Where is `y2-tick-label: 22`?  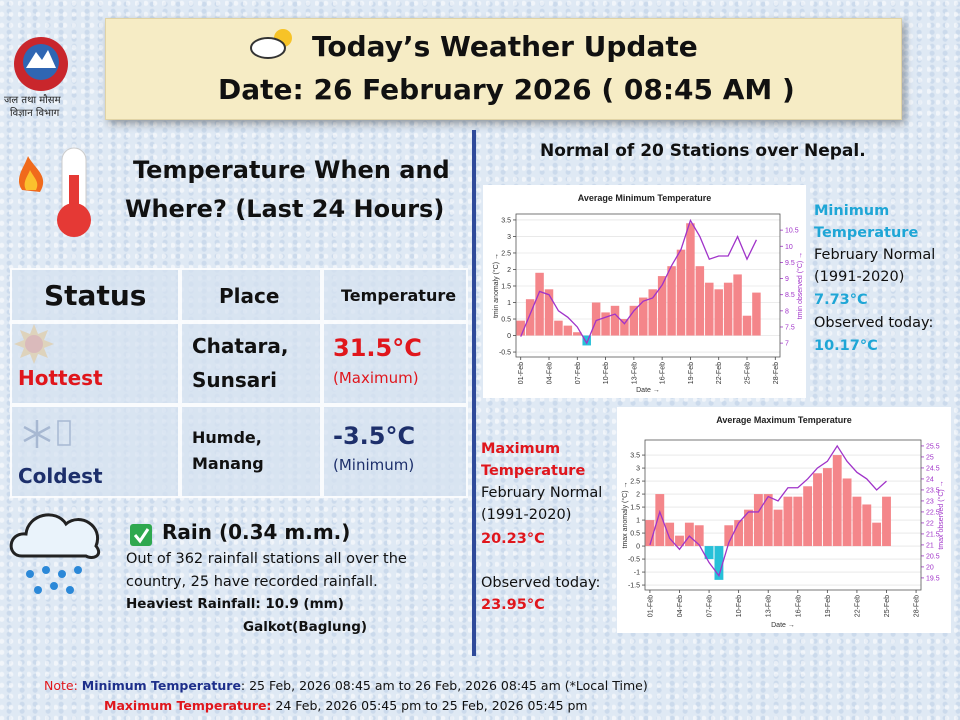
y2-tick-label: 22 is located at coordinates (930, 523).